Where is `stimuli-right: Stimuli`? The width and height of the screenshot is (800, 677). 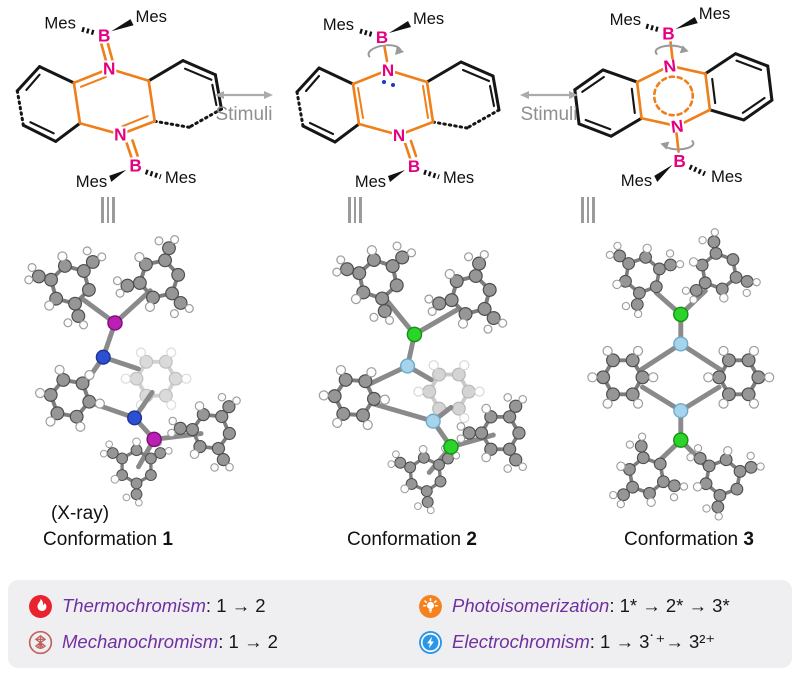 stimuli-right: Stimuli is located at coordinates (549, 107).